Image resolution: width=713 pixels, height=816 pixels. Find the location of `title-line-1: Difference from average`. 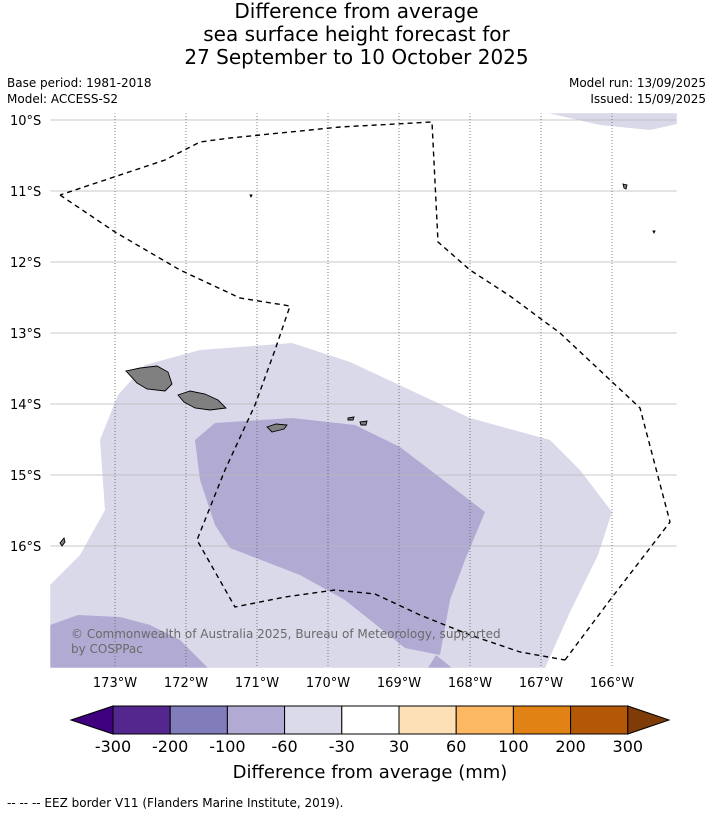

title-line-1: Difference from average is located at coordinates (356, 11).